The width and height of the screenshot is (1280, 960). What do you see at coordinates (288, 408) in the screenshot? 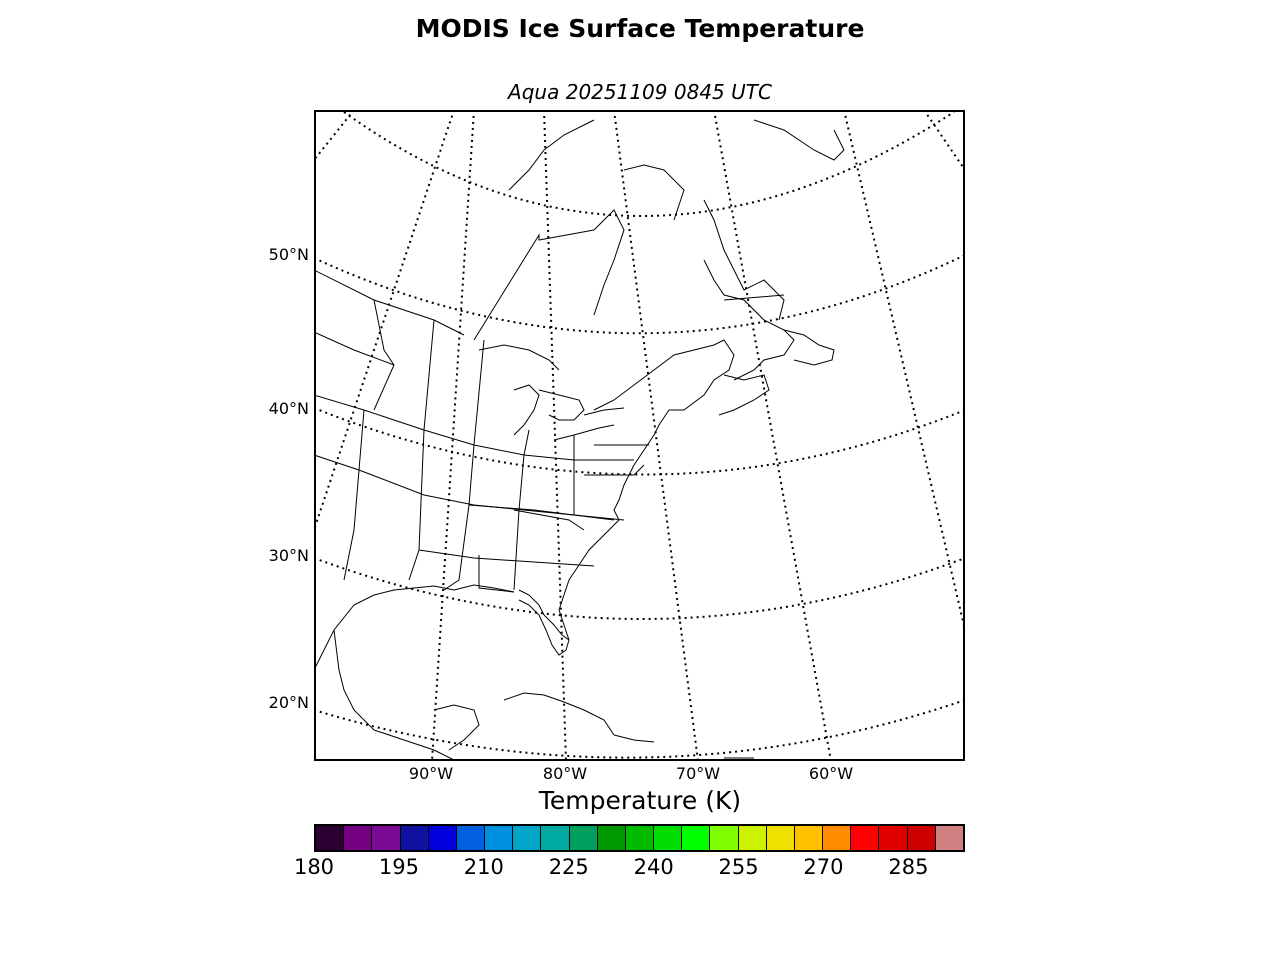
I see `lat-label-40n: 40°N` at bounding box center [288, 408].